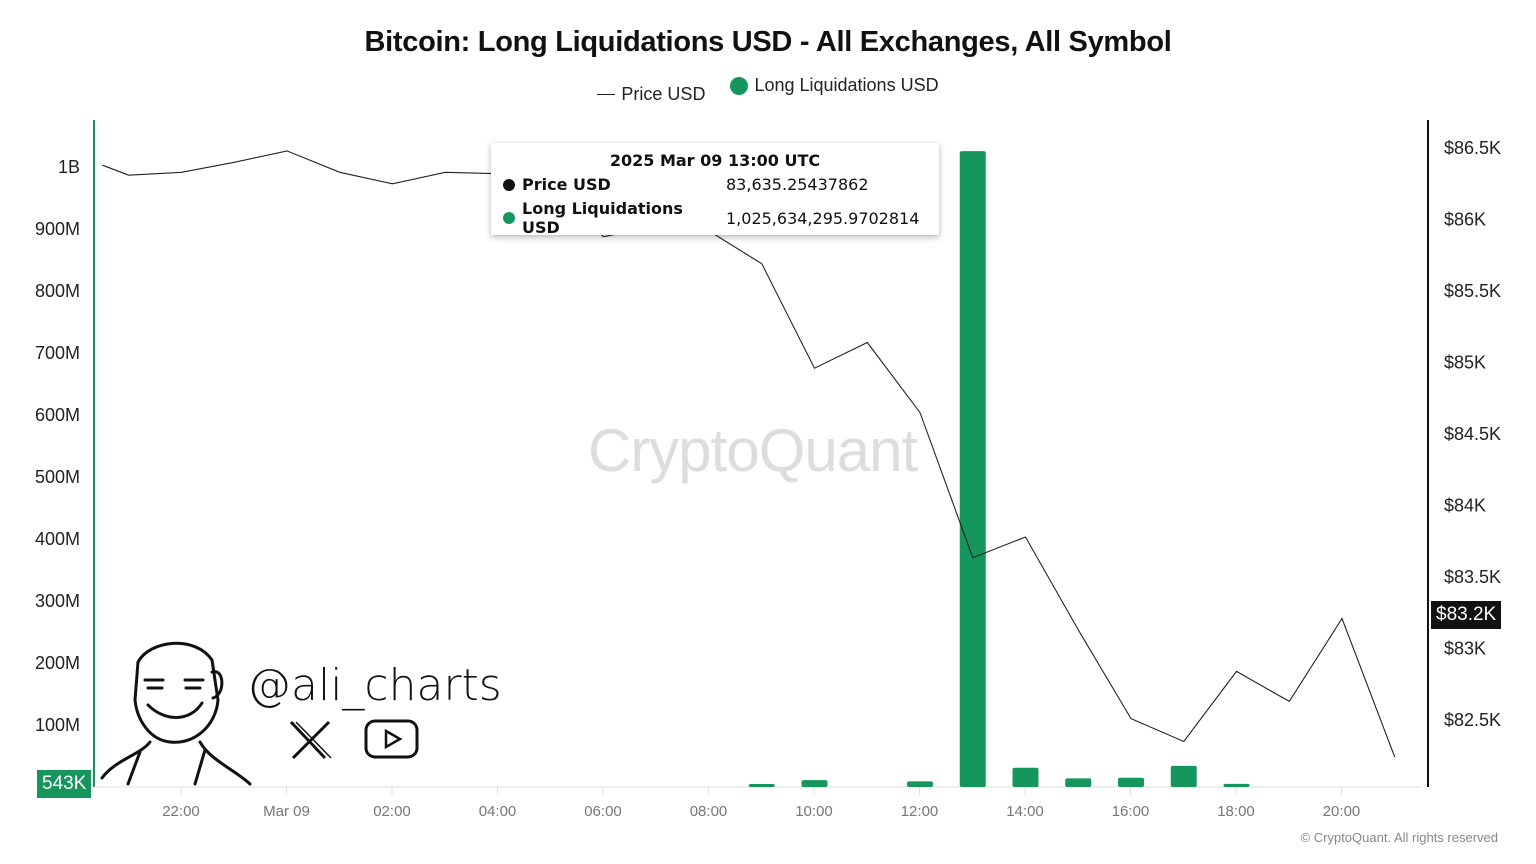  Describe the element at coordinates (498, 811) in the screenshot. I see `x-tick-label: 04:00` at that location.